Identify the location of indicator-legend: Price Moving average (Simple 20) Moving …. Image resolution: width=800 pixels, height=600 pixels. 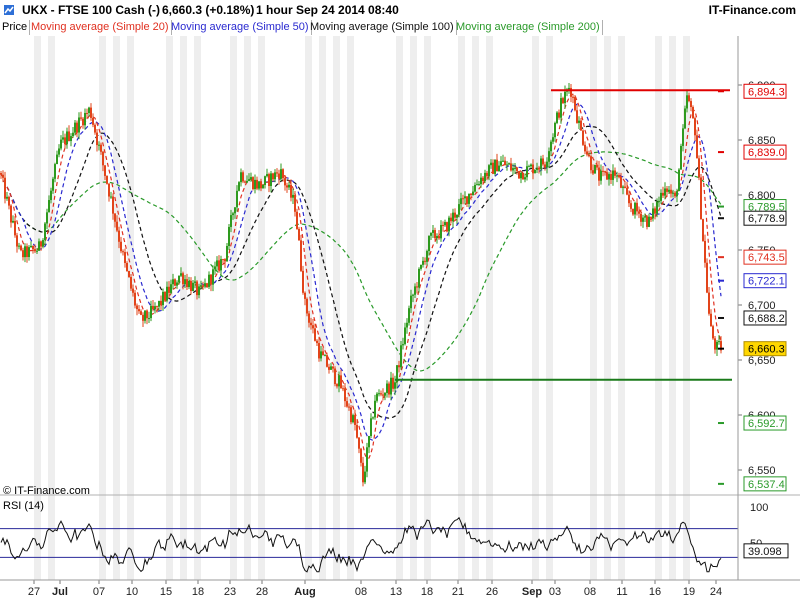
(400, 28).